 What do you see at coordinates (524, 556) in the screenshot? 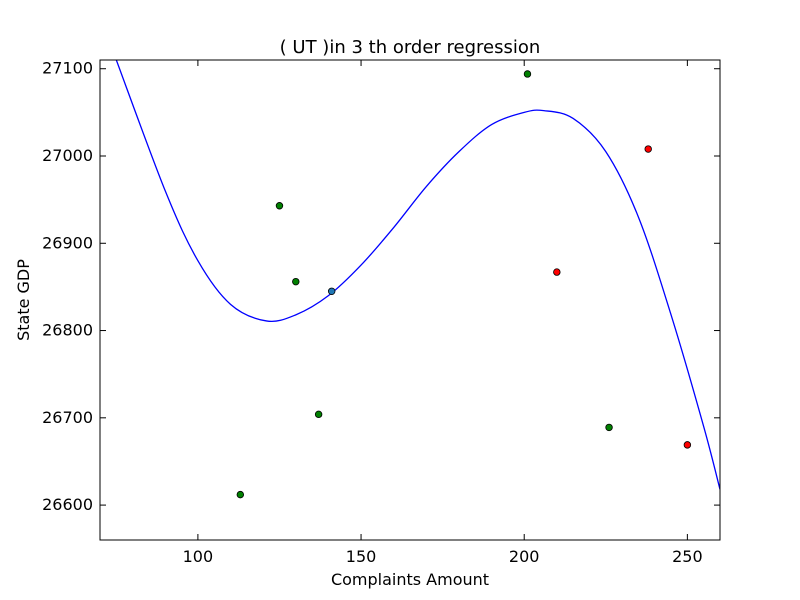
I see `x-tick-label: 200` at bounding box center [524, 556].